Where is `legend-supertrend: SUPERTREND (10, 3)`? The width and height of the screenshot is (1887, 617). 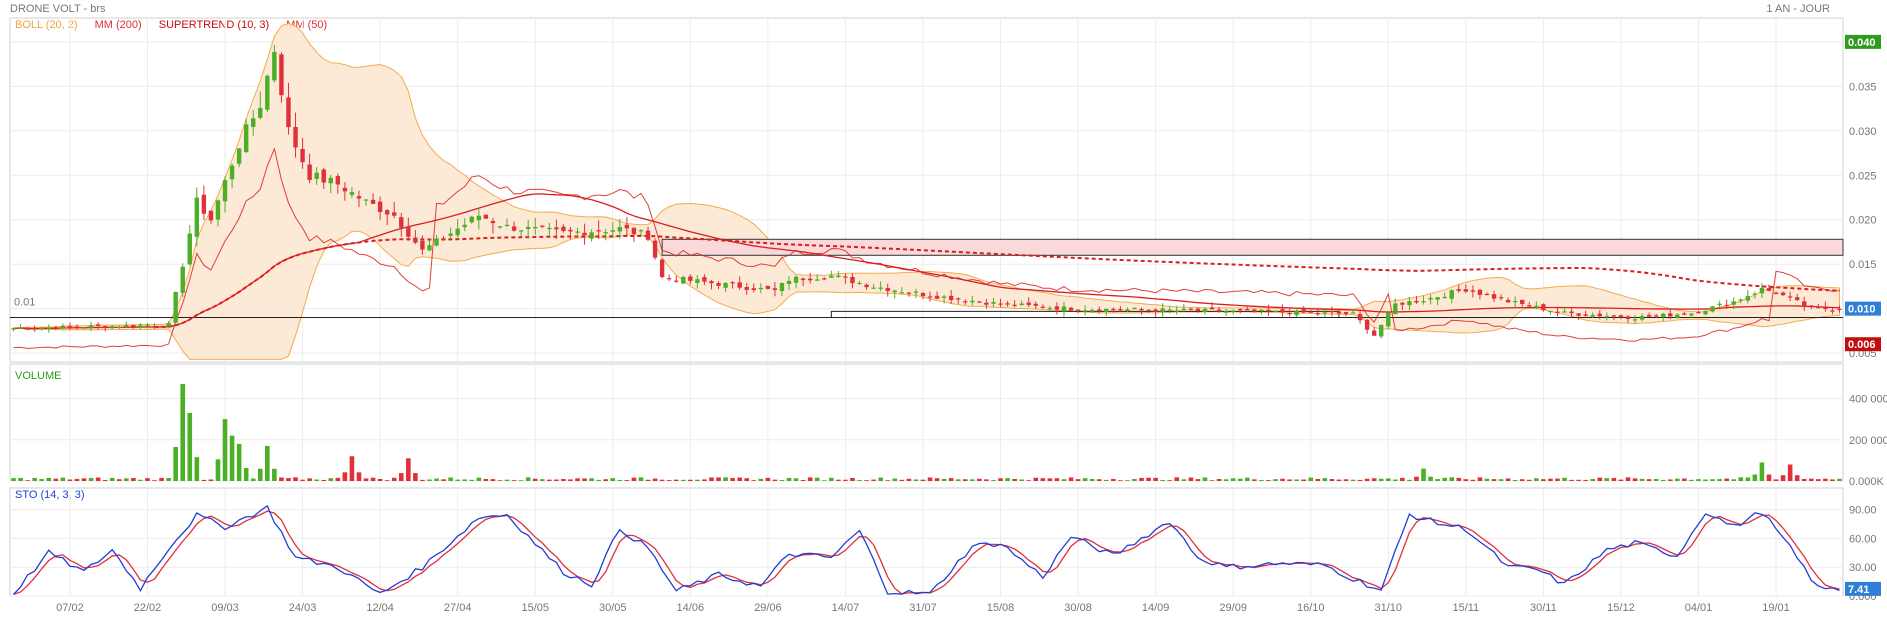
legend-supertrend: SUPERTREND (10, 3) is located at coordinates (214, 25).